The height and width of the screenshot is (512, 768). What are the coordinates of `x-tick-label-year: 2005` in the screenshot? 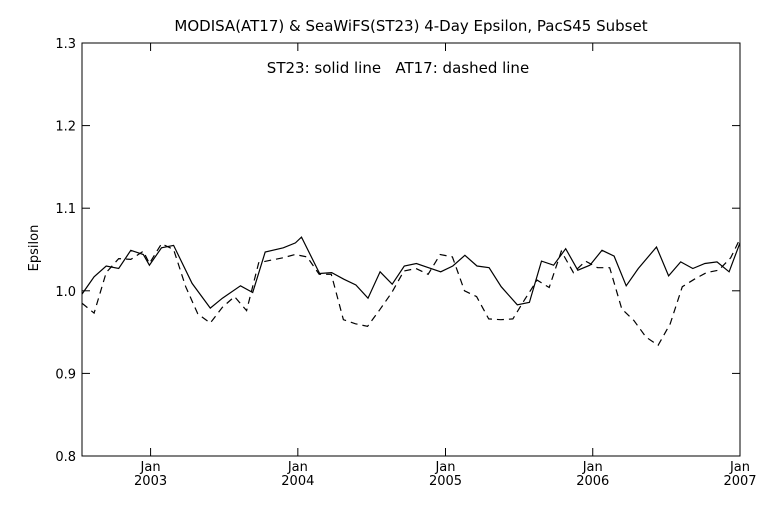 It's located at (445, 481).